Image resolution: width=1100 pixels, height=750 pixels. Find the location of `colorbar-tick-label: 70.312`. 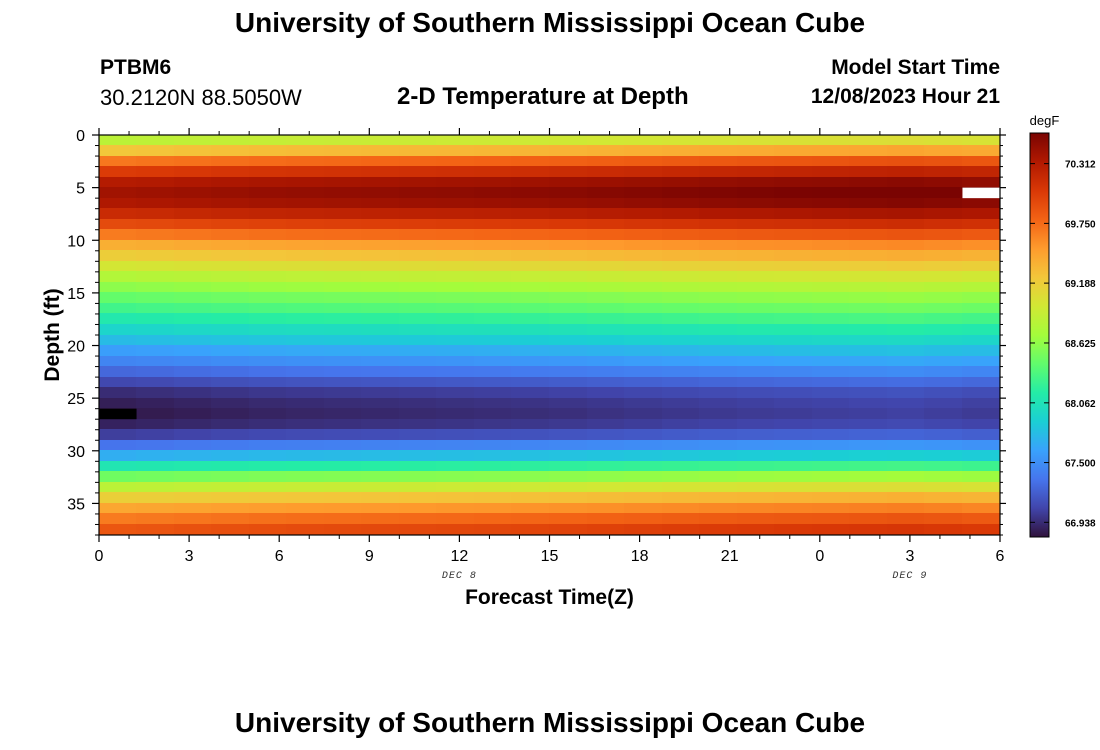

colorbar-tick-label: 70.312 is located at coordinates (1080, 165).